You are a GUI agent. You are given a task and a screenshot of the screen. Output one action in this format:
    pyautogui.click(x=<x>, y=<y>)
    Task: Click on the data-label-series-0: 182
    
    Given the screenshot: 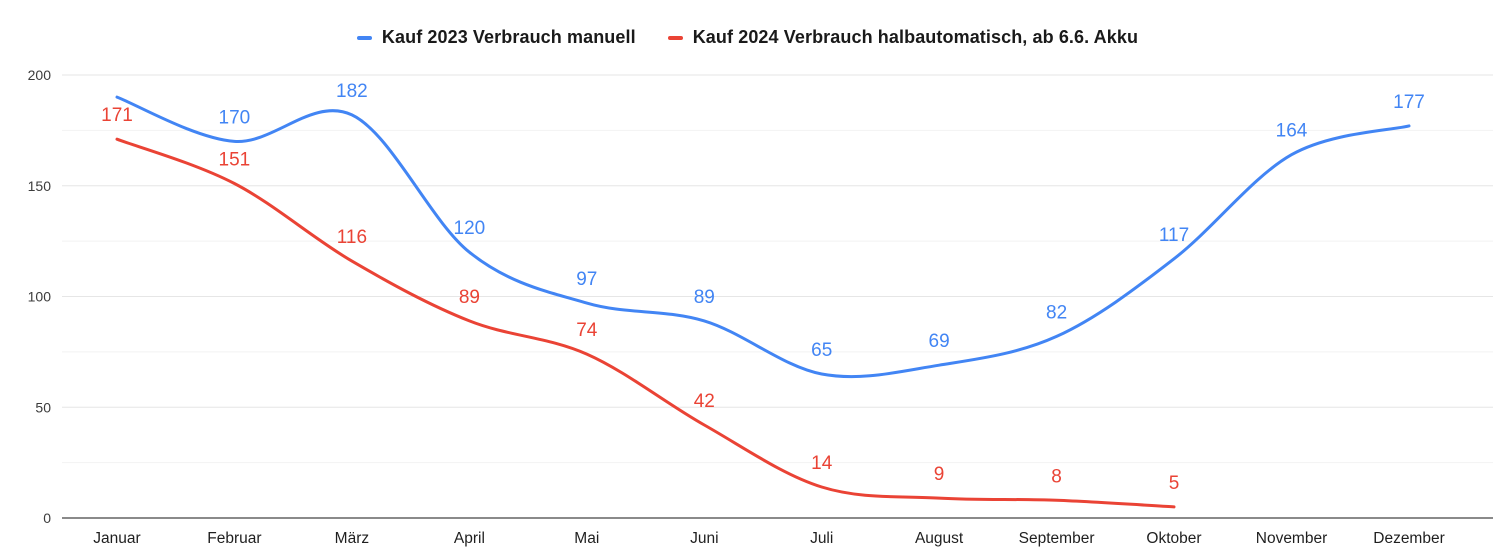 What is the action you would take?
    pyautogui.click(x=352, y=91)
    